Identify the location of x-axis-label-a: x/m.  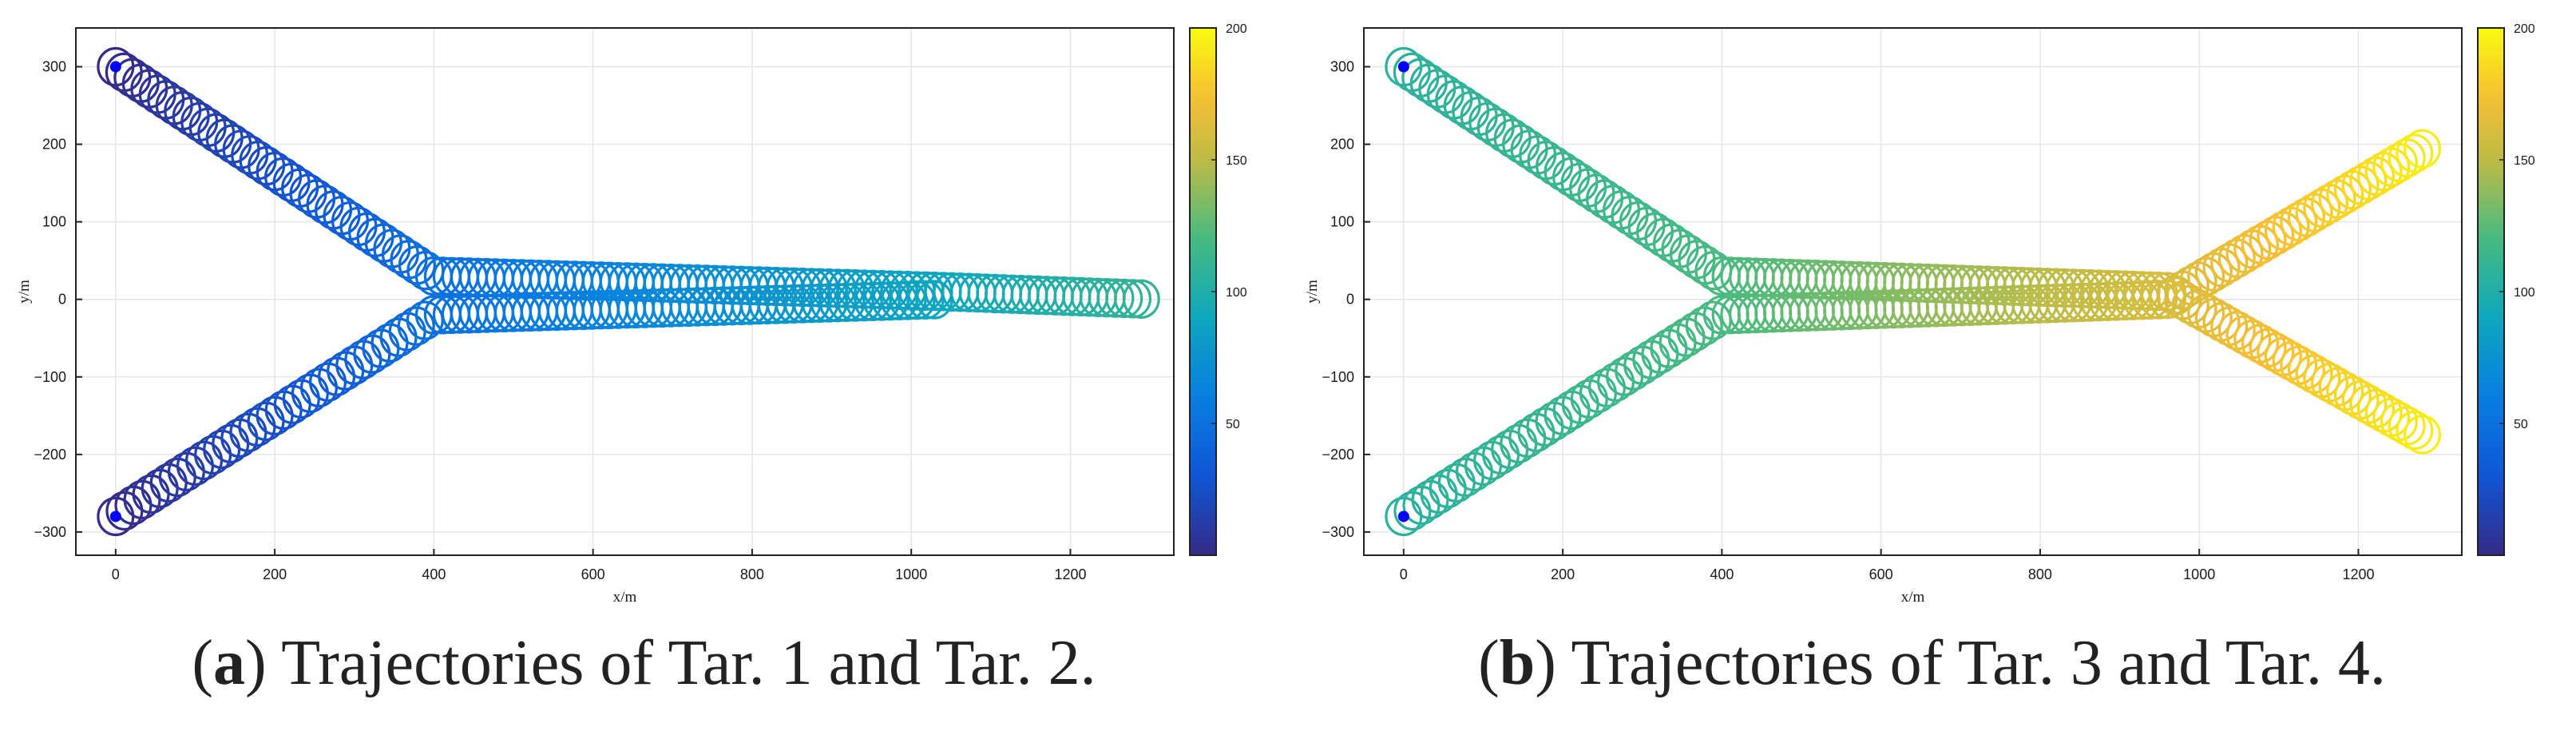
(625, 597).